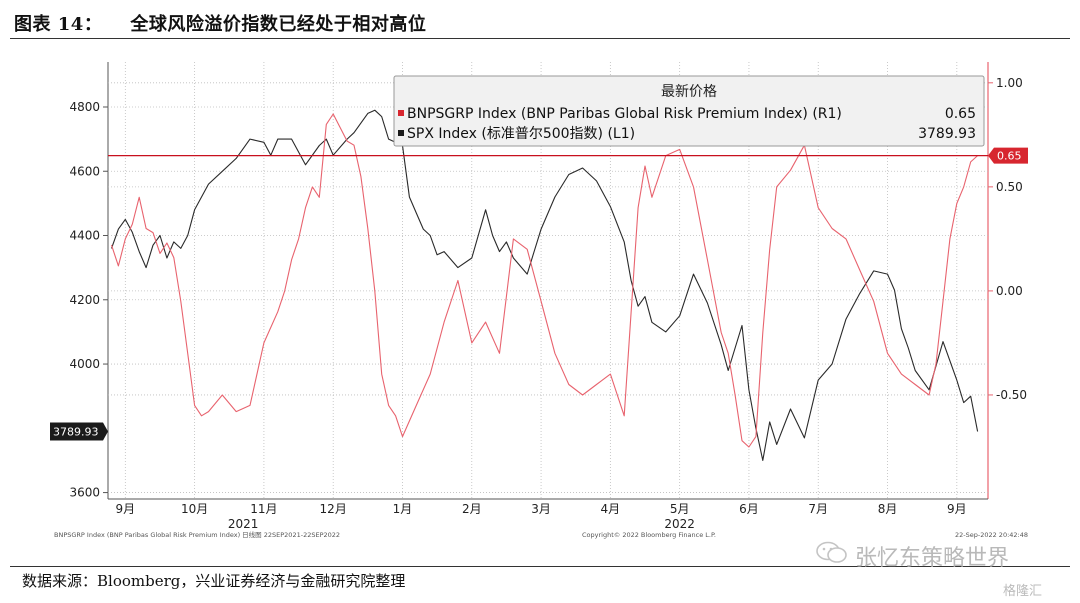  I want to click on figure-title: 图表 14： 全球风险溢价指数已经处于相对高位, so click(220, 23).